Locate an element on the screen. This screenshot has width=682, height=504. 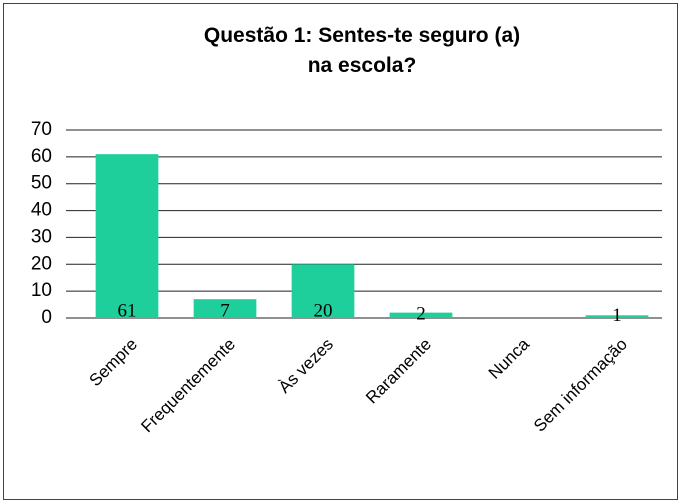
y-tick-label: 60 is located at coordinates (41, 156).